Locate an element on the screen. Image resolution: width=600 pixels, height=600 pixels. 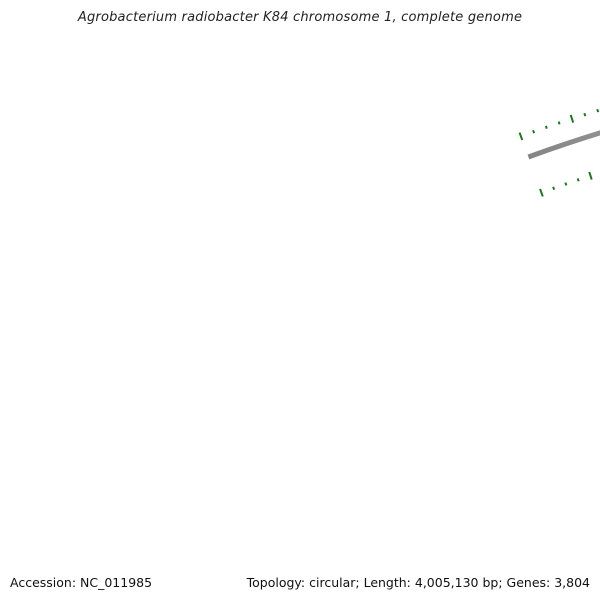
inner-tick-track is located at coordinates (566, 184).